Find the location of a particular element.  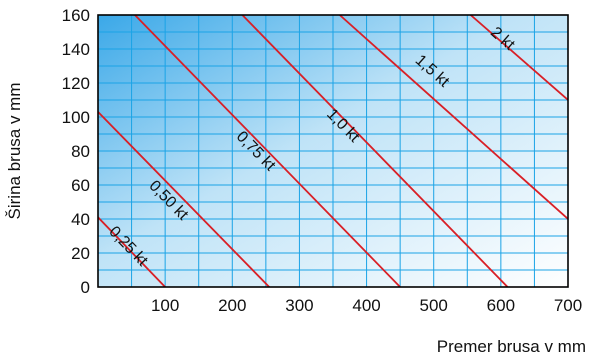

y-tick-label: 20 is located at coordinates (80, 253).